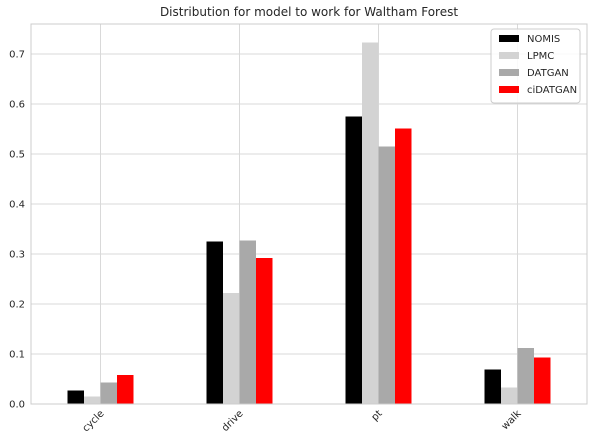 Image resolution: width=595 pixels, height=443 pixels. I want to click on bar-datgan-pt, so click(386, 275).